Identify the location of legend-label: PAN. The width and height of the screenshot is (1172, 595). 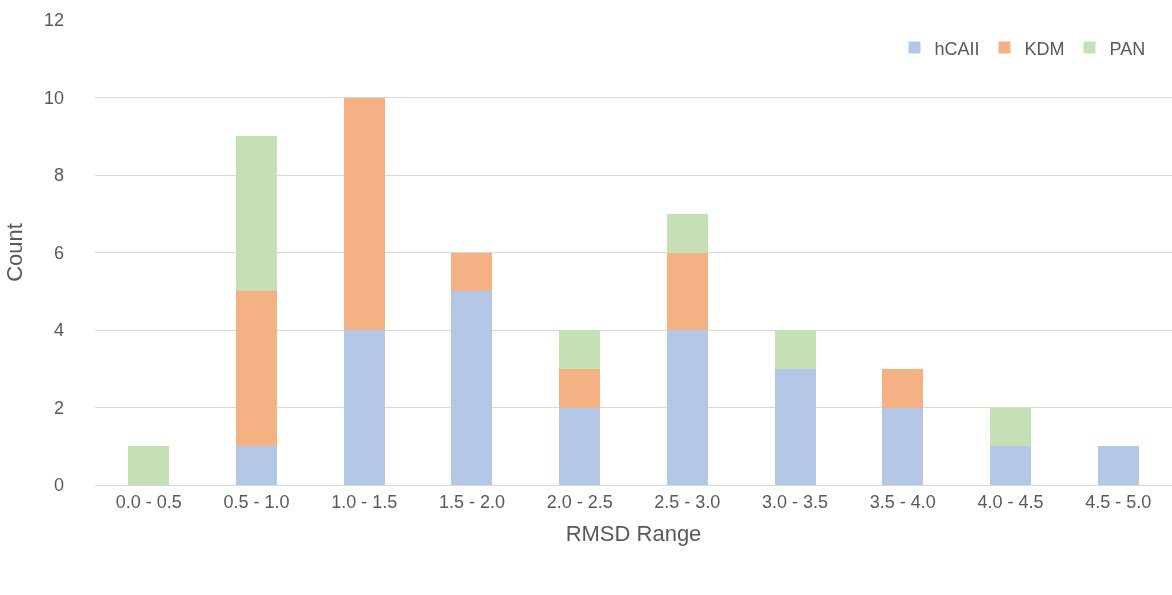
(1127, 48).